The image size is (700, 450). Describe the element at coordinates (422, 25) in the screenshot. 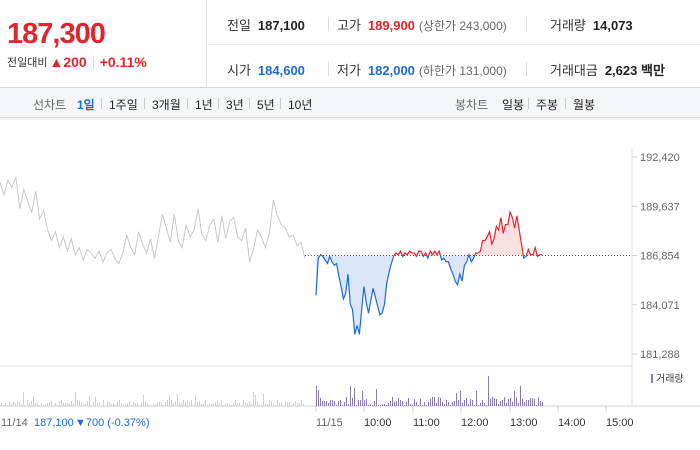

I see `day-high: 고가 189,900 (상한가 243,000)` at that location.